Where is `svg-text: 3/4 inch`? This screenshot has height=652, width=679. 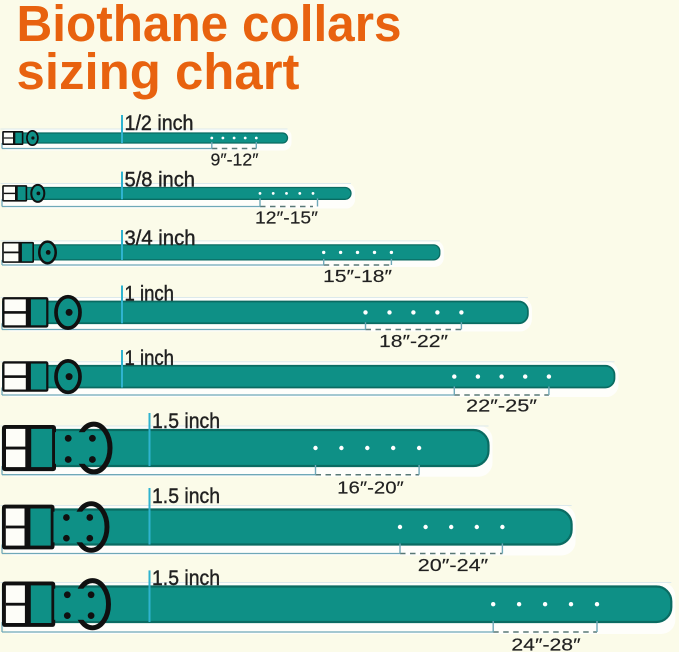 svg-text: 3/4 inch is located at coordinates (160, 238).